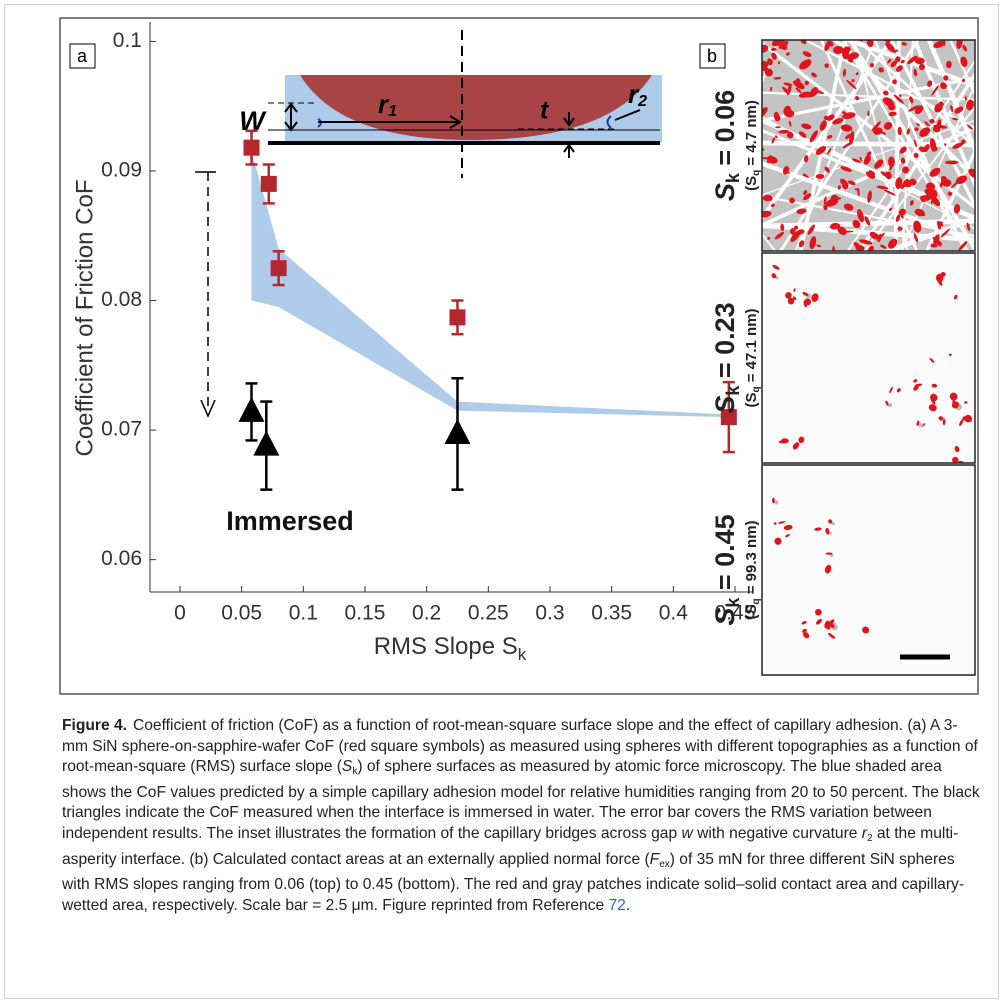  What do you see at coordinates (751, 347) in the screenshot?
I see `roughness-label-value: = 47.1 nm)` at bounding box center [751, 347].